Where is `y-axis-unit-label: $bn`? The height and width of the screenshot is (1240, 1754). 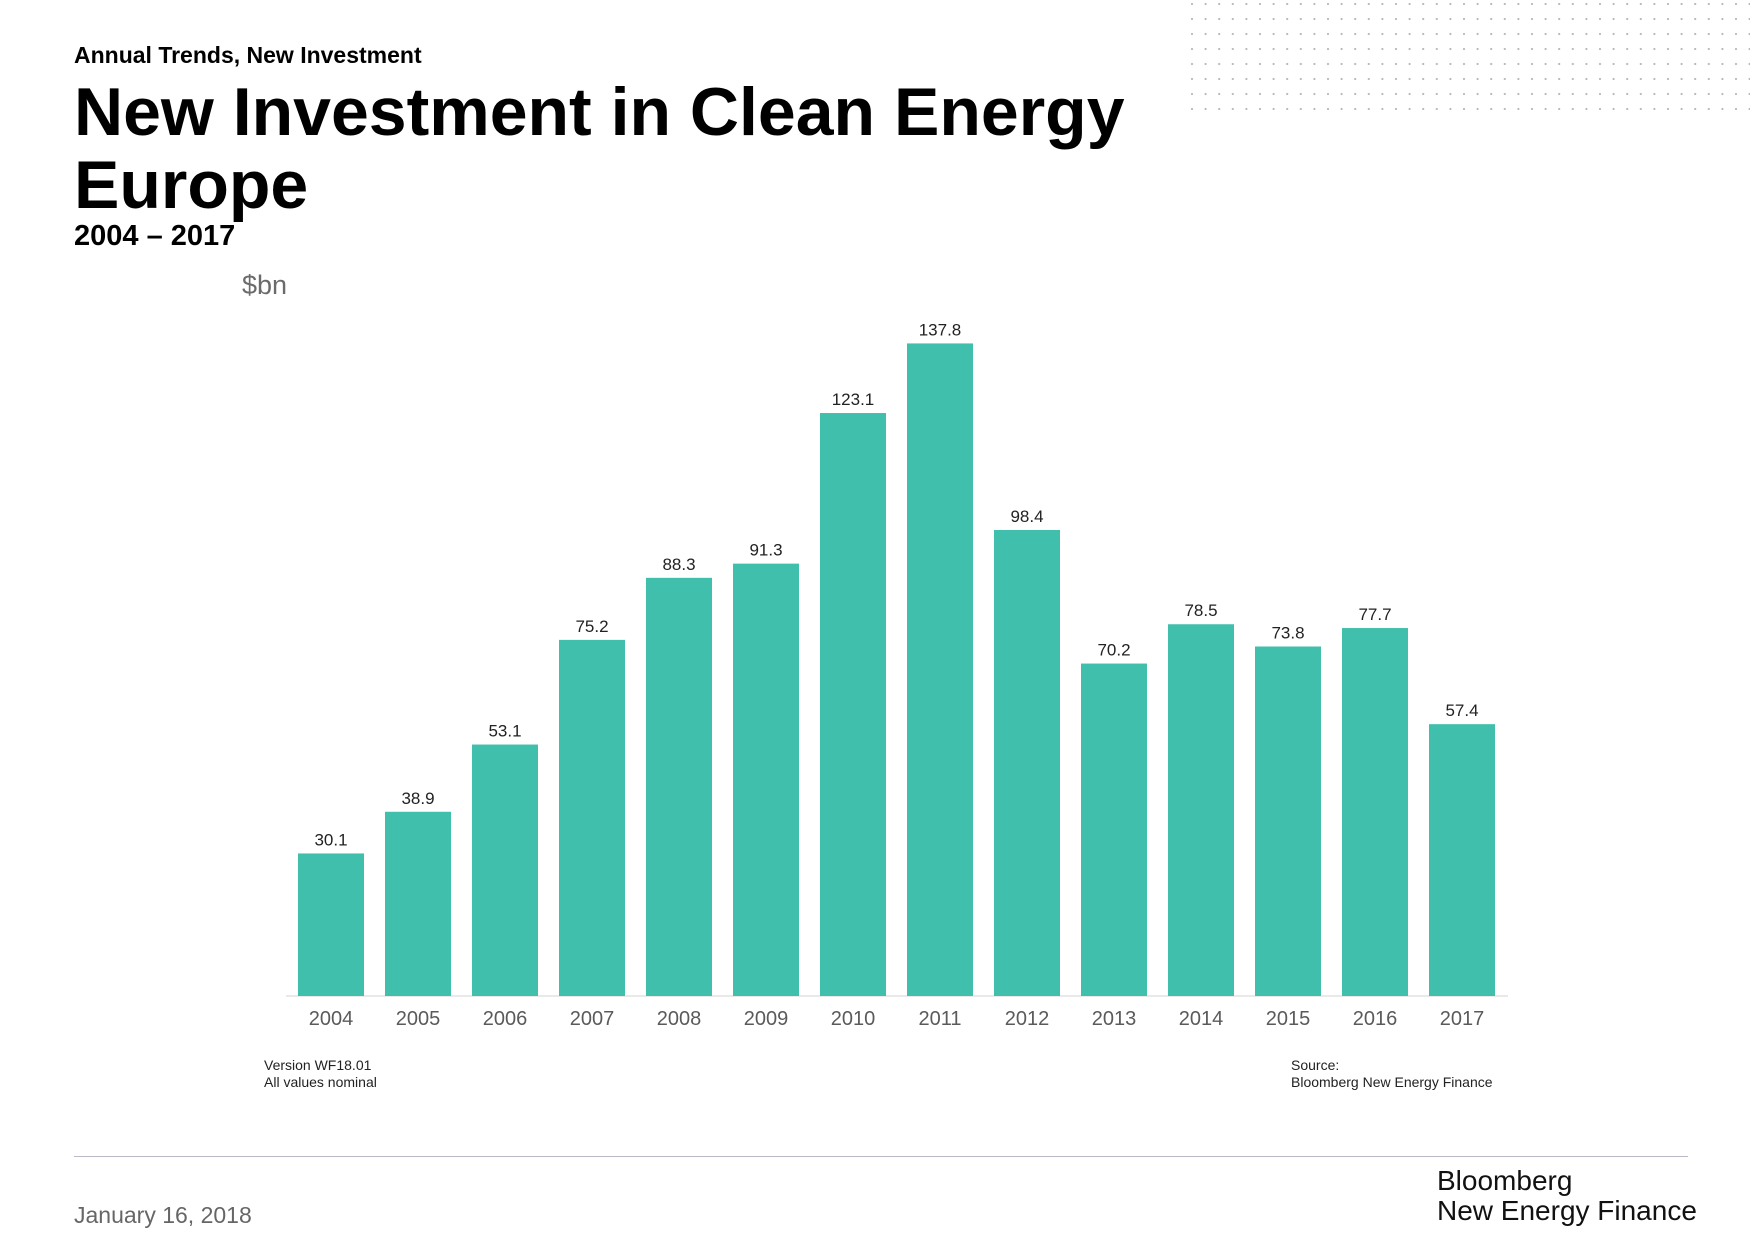 y-axis-unit-label: $bn is located at coordinates (265, 285).